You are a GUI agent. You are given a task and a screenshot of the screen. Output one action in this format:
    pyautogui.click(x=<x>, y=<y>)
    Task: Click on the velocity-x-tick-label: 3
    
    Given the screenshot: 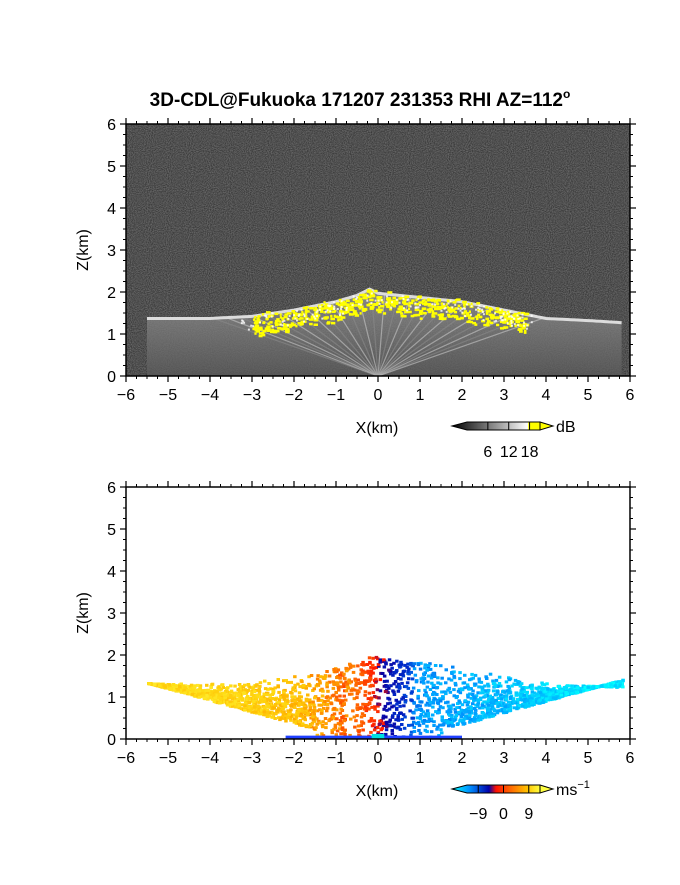 What is the action you would take?
    pyautogui.click(x=504, y=758)
    